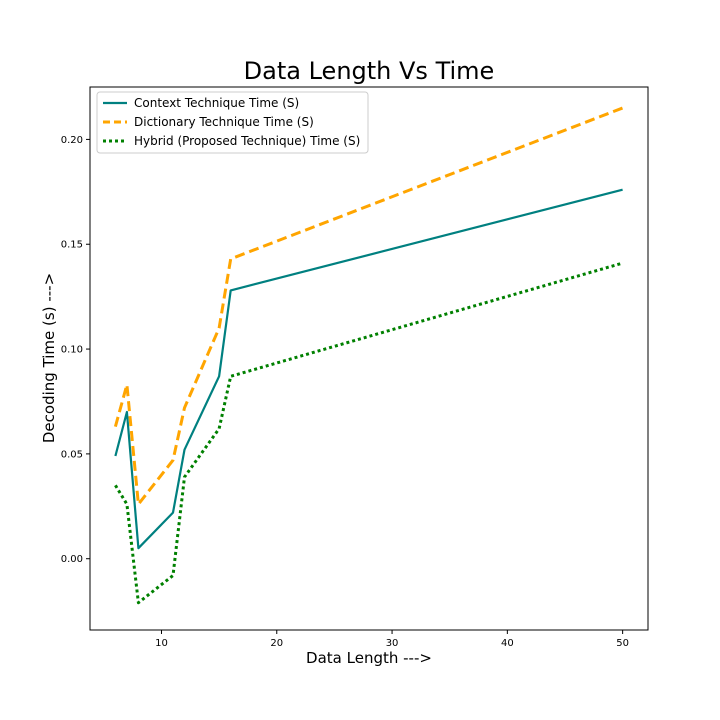 The image size is (720, 720). What do you see at coordinates (72, 350) in the screenshot?
I see `y-tick-label: 0.10` at bounding box center [72, 350].